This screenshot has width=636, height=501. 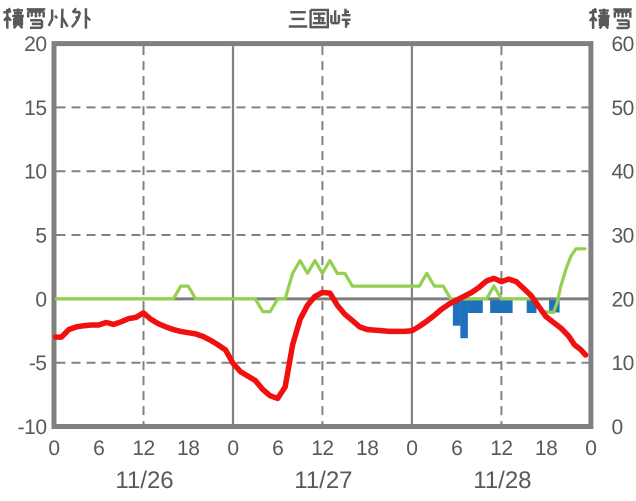 I want to click on svg-text: 11/27, so click(x=323, y=480).